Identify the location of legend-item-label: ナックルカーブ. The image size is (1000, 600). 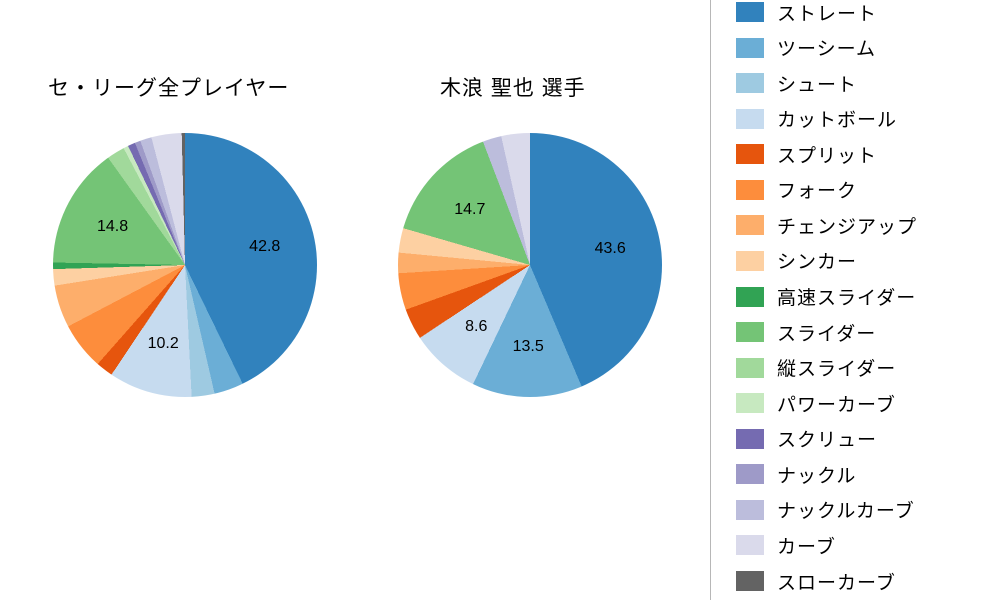
(846, 512).